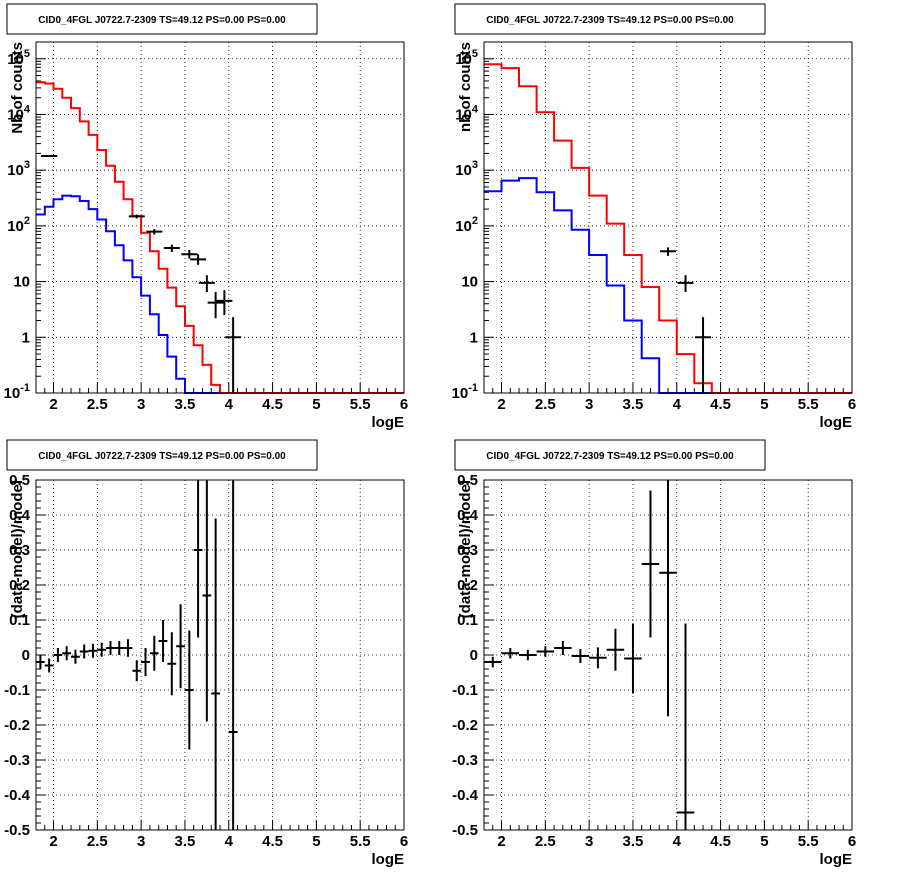  I want to click on y-tick-label: 1, so click(474, 337).